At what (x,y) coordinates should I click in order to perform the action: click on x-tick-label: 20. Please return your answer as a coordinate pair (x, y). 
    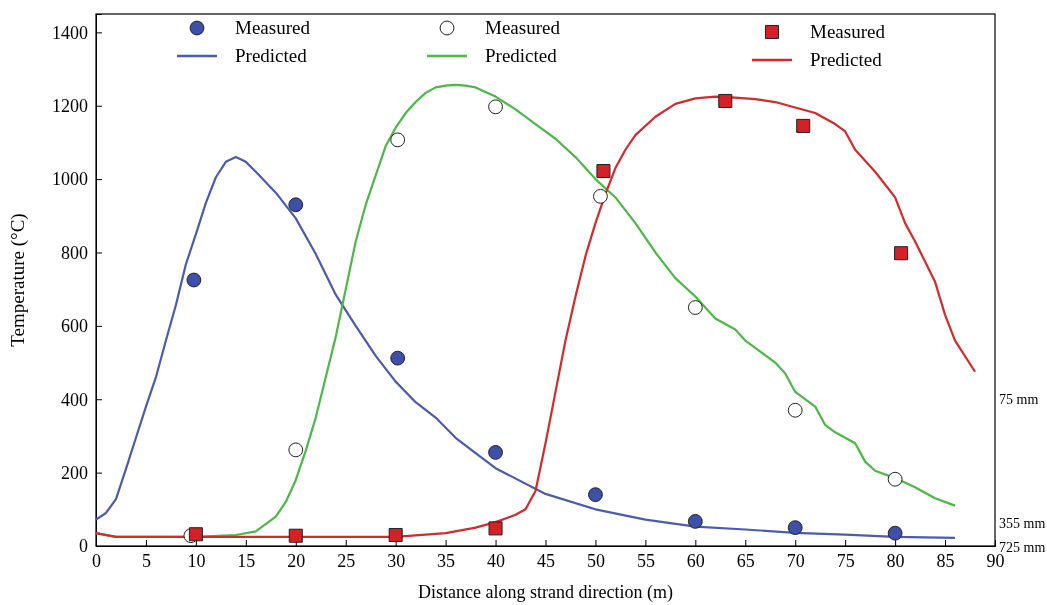
    Looking at the image, I should click on (296, 560).